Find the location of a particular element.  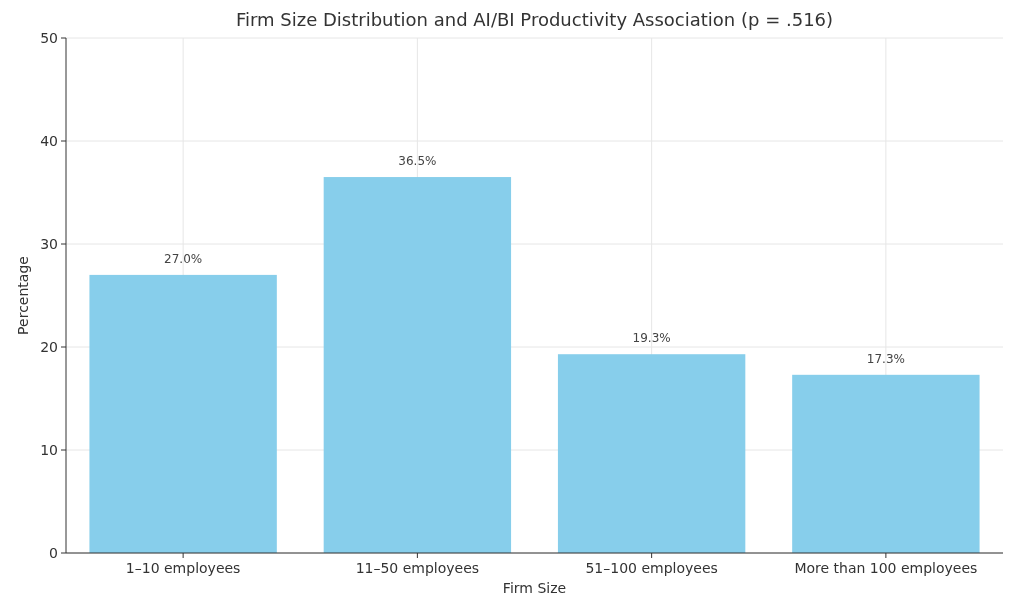

y-tick-label: 10 is located at coordinates (49, 449).